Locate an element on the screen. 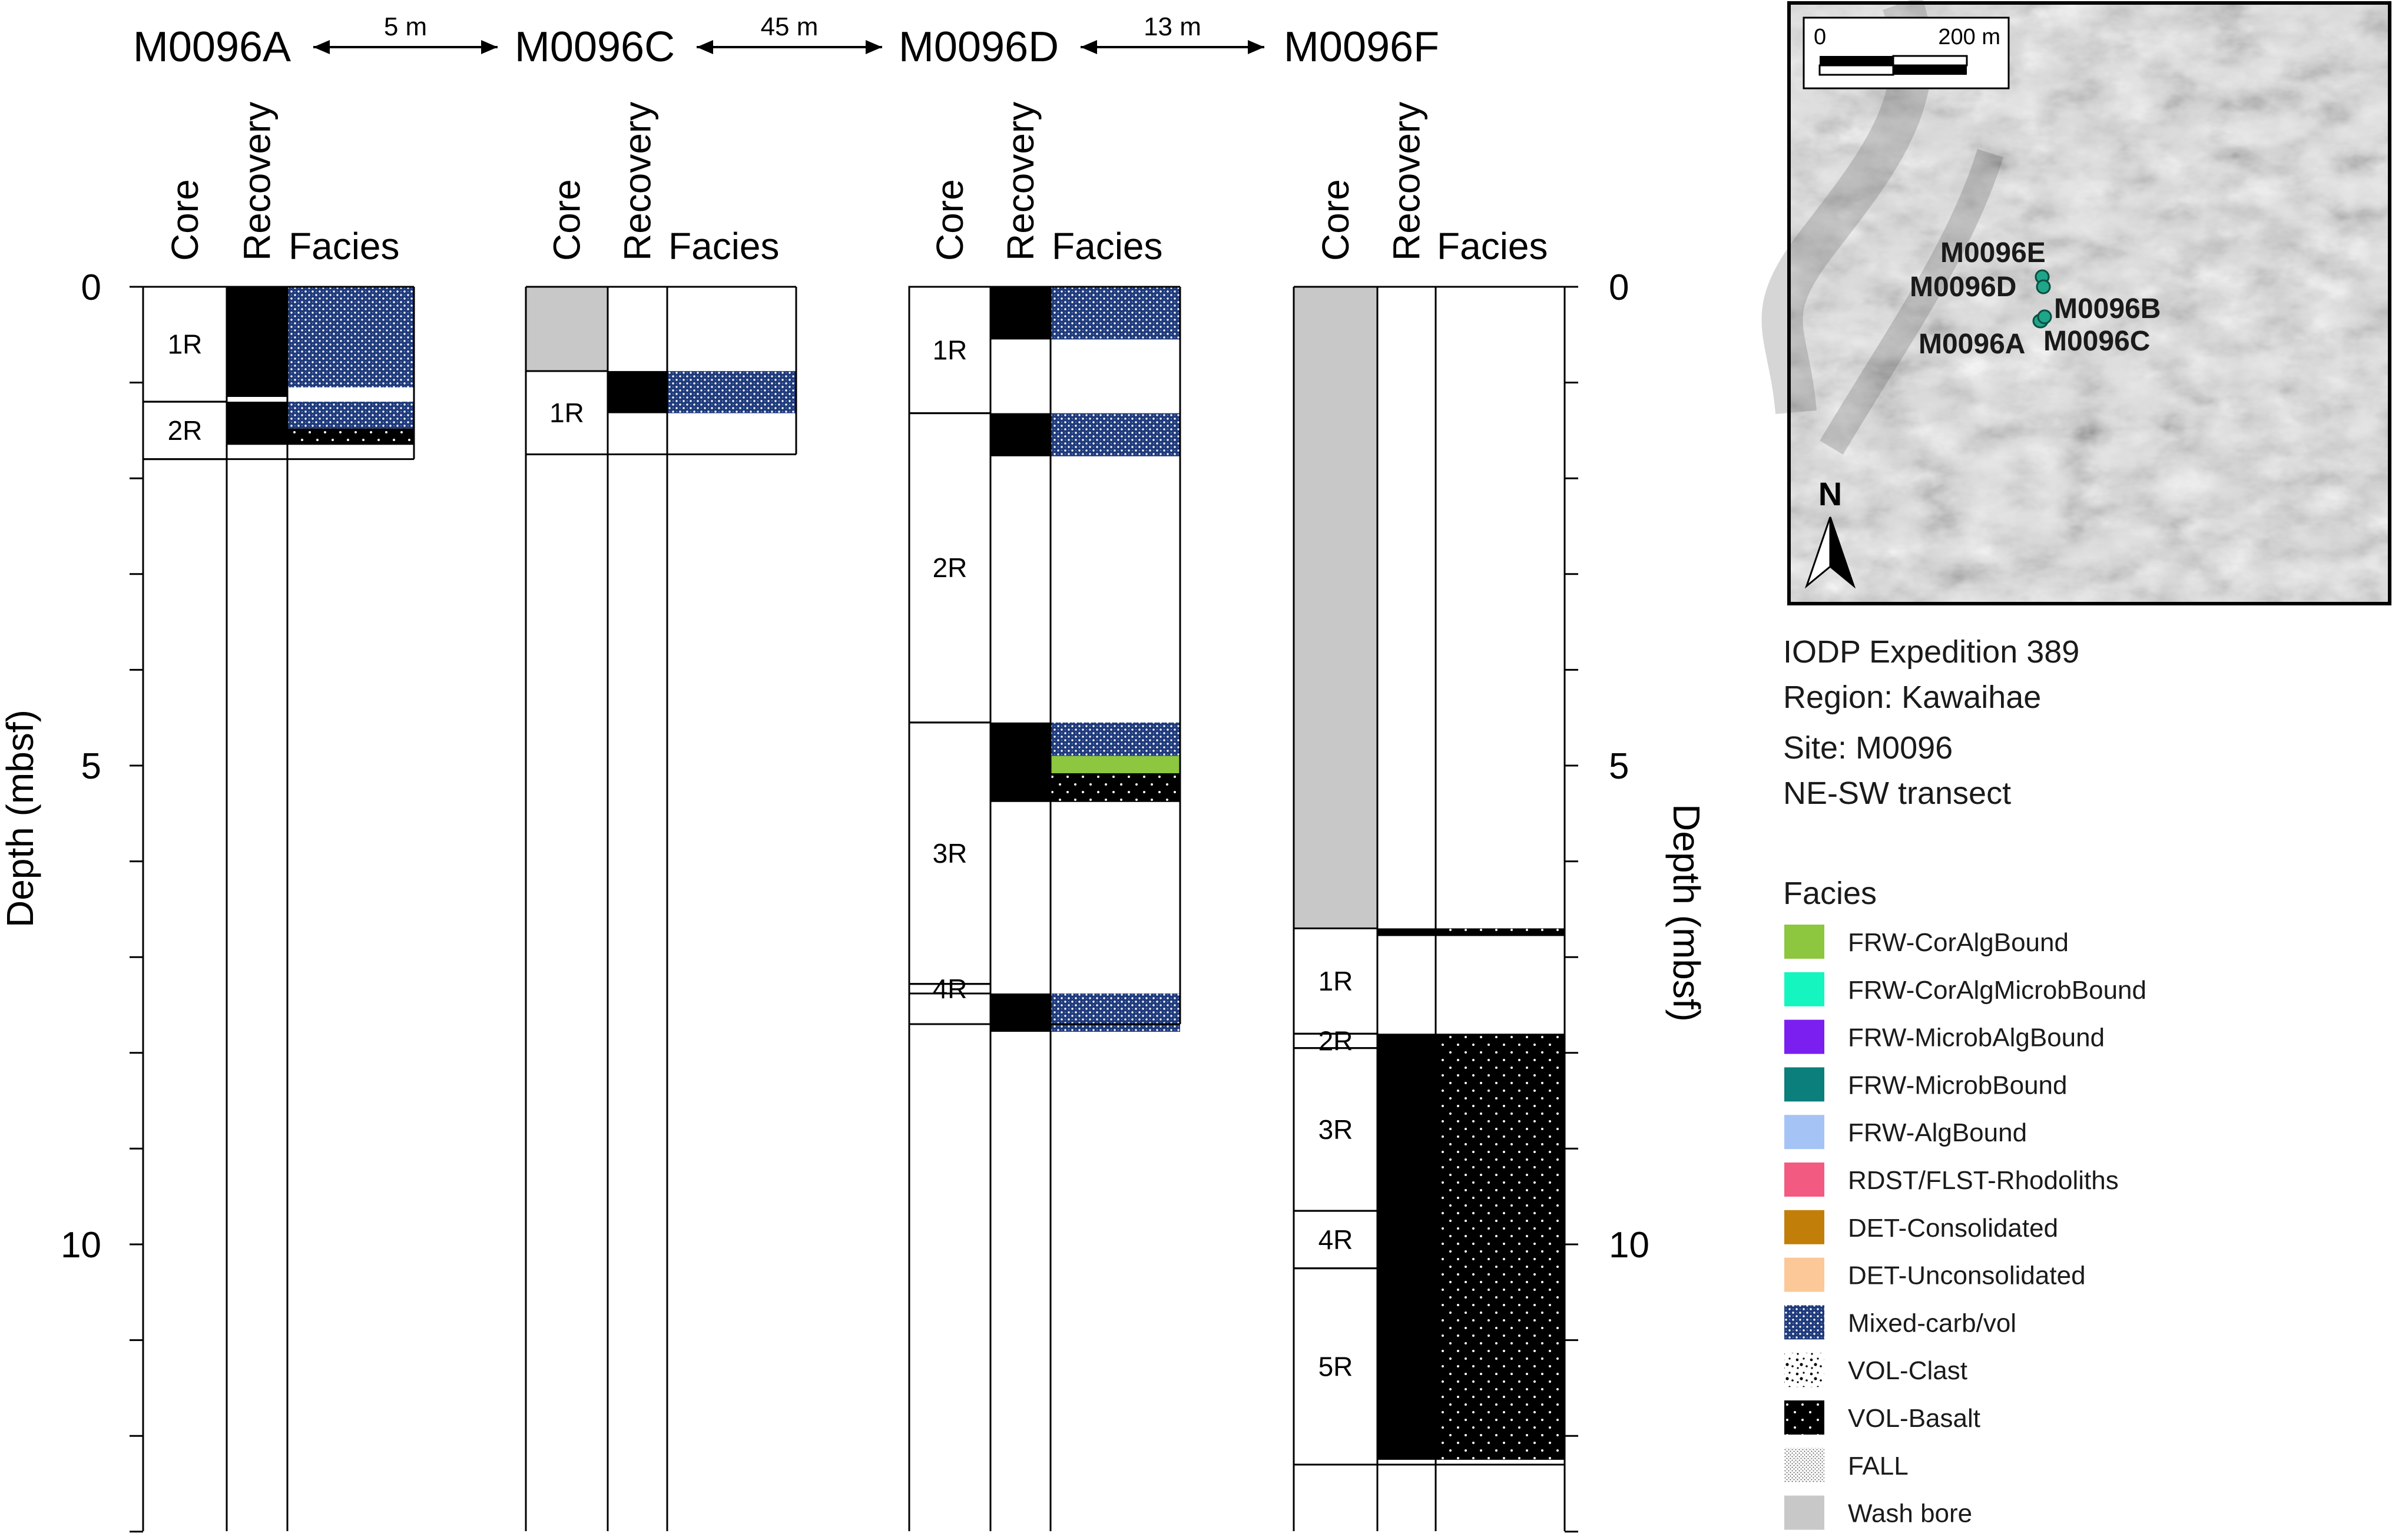  map-channel is located at coordinates (1912, 302).